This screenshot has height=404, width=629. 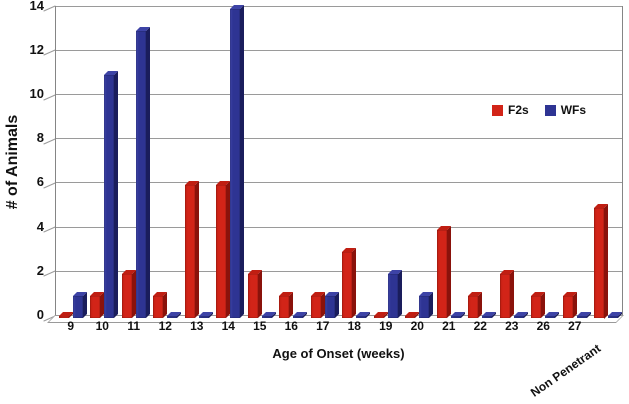 What do you see at coordinates (622, 160) in the screenshot?
I see `plot-right-border` at bounding box center [622, 160].